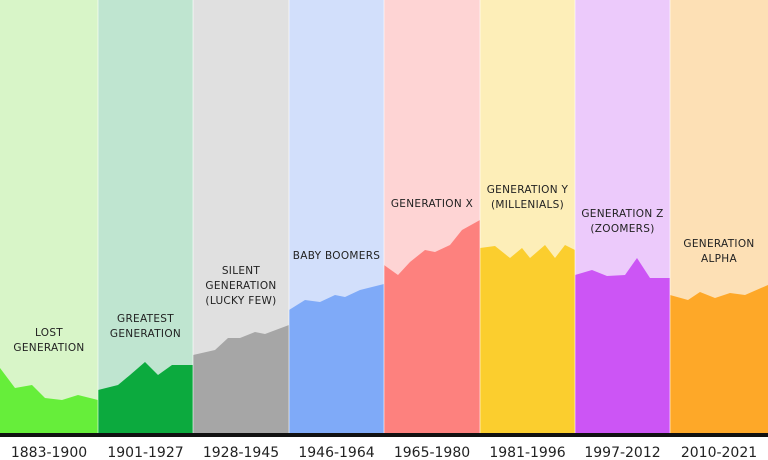 The height and width of the screenshot is (460, 768). Describe the element at coordinates (719, 452) in the screenshot. I see `generation-years: 2010-2021` at that location.